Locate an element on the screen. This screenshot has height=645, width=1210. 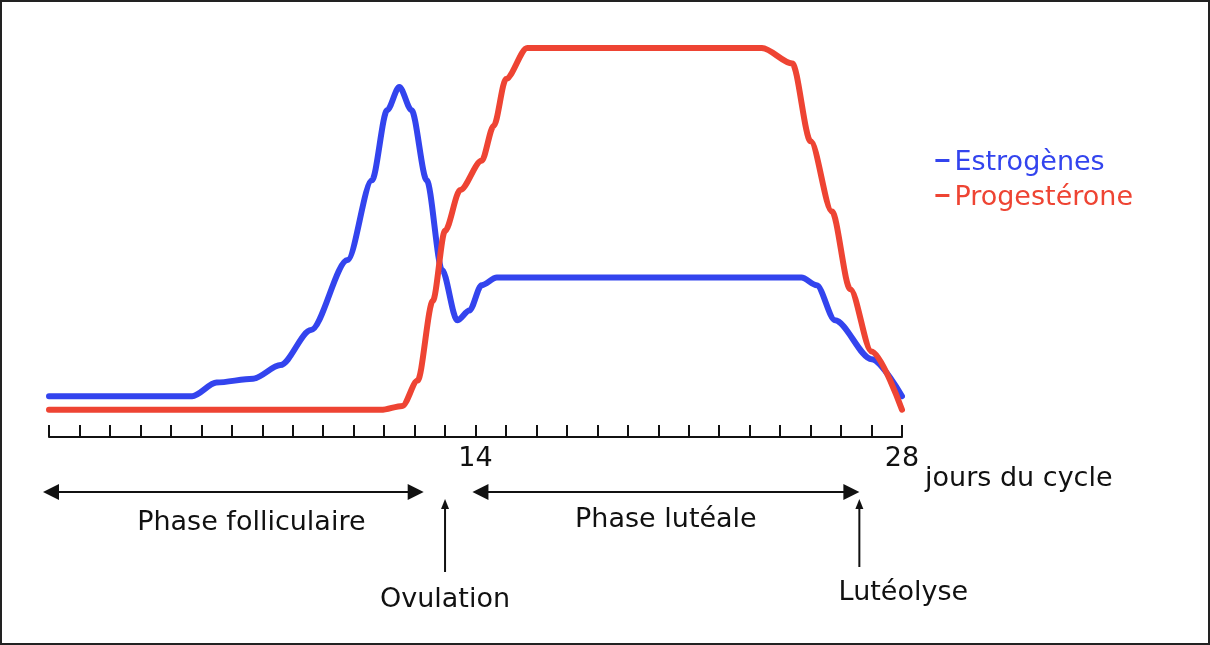
legend-label: Estrogènes is located at coordinates (1029, 160).